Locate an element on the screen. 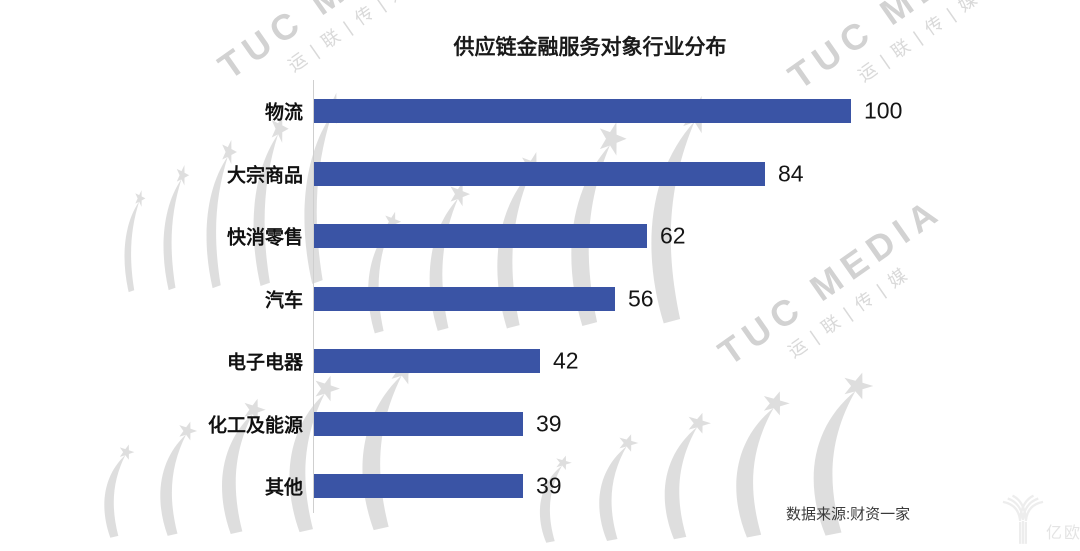 This screenshot has width=1080, height=551. category-label: 其他 is located at coordinates (283, 488).